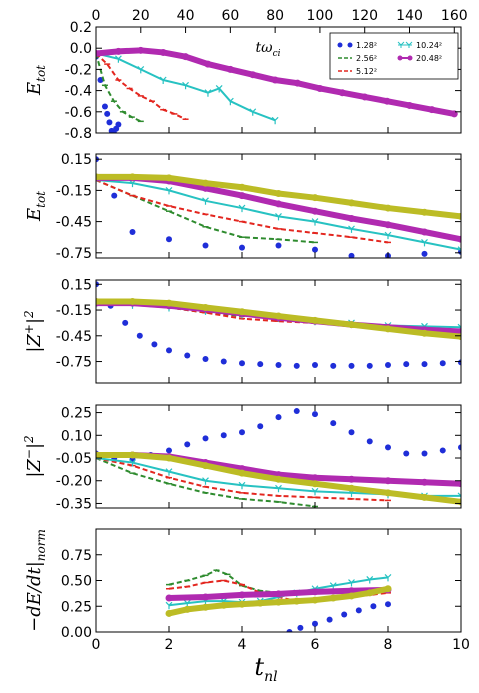 The height and width of the screenshot is (693, 479). I want to click on y-tick-label: 0.25, so click(76, 414).